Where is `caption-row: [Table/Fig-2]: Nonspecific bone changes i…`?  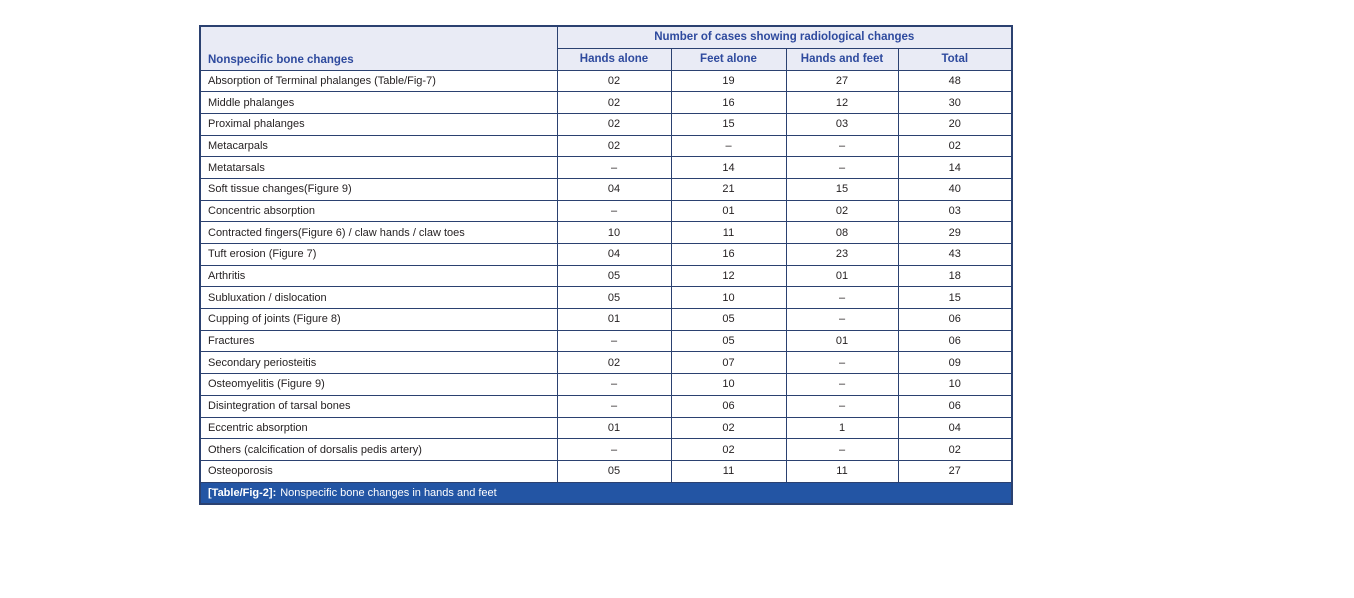
caption-row: [Table/Fig-2]: Nonspecific bone changes i… is located at coordinates (606, 493).